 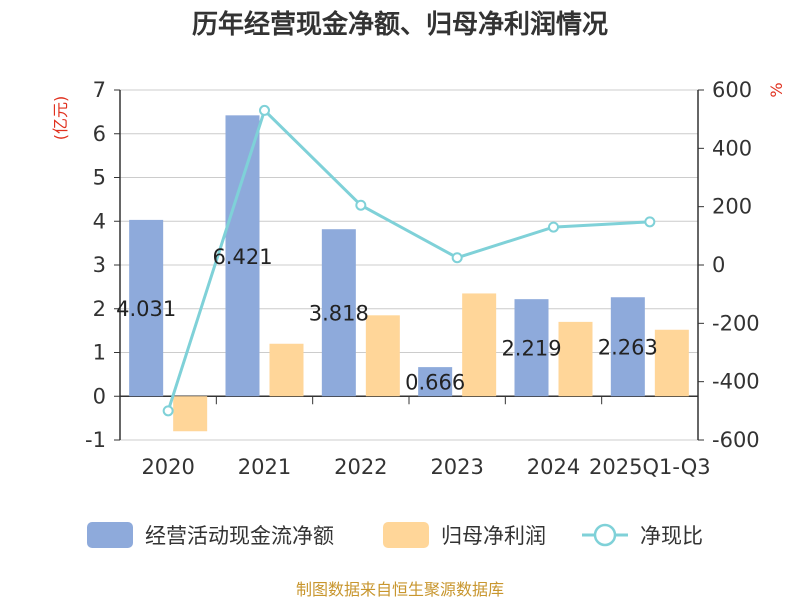 I want to click on right-tick-label: 600, so click(x=732, y=90).